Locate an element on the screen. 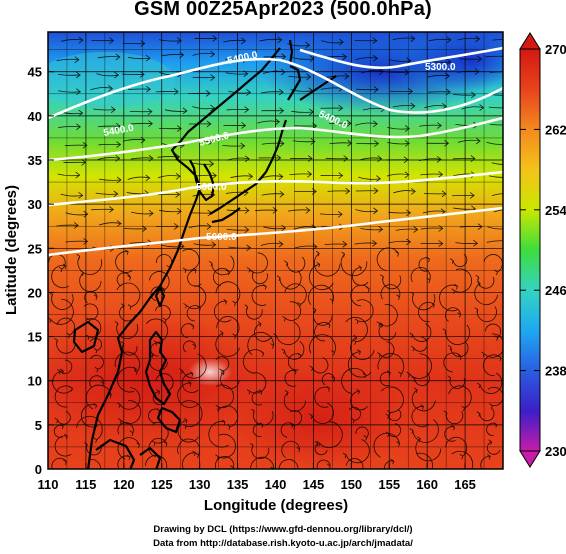 The image size is (566, 554). colorbar-tick-label: 254 is located at coordinates (555, 210).